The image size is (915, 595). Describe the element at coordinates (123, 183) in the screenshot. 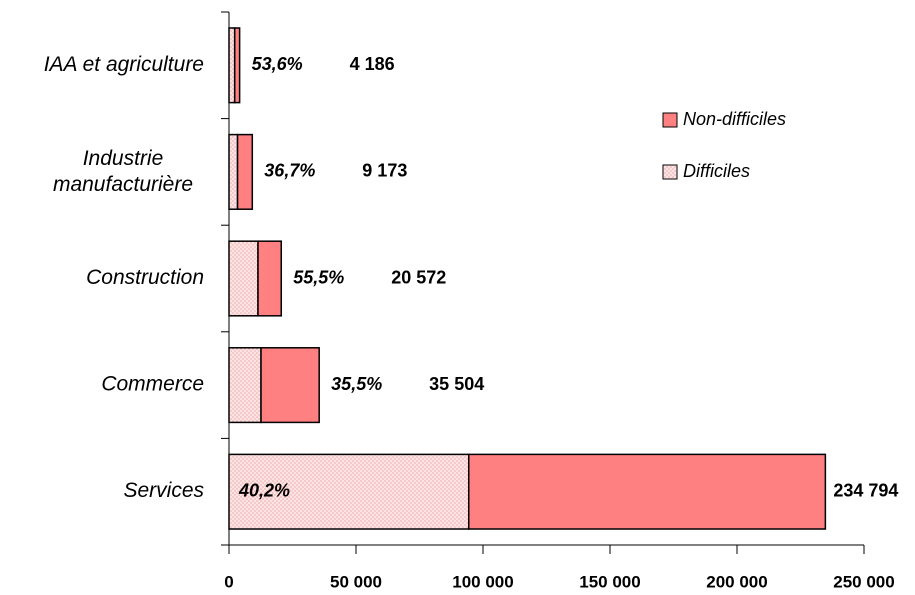

I see `category-line: manufacturière` at that location.